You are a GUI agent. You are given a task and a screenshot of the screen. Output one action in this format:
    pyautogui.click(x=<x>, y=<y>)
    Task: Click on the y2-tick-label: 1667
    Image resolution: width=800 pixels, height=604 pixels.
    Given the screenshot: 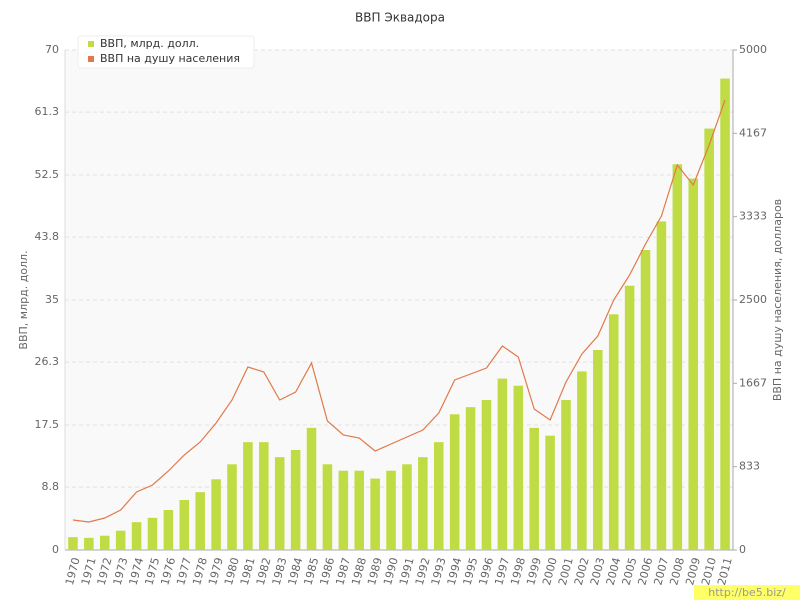 What is the action you would take?
    pyautogui.click(x=753, y=382)
    